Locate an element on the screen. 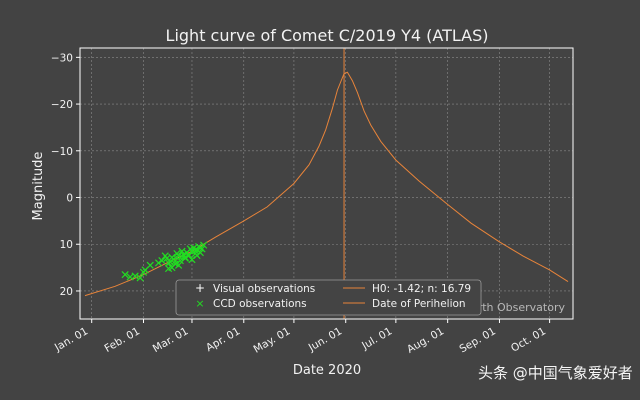 This screenshot has height=400, width=640. legend-label-ccd: CCD observations is located at coordinates (260, 304).